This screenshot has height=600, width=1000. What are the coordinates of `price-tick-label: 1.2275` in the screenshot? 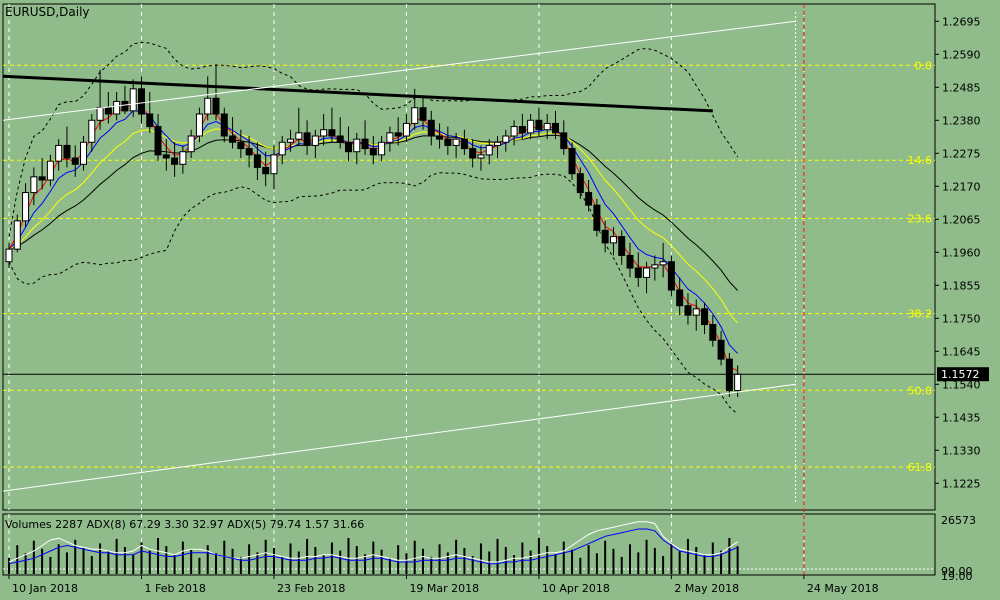 It's located at (961, 153).